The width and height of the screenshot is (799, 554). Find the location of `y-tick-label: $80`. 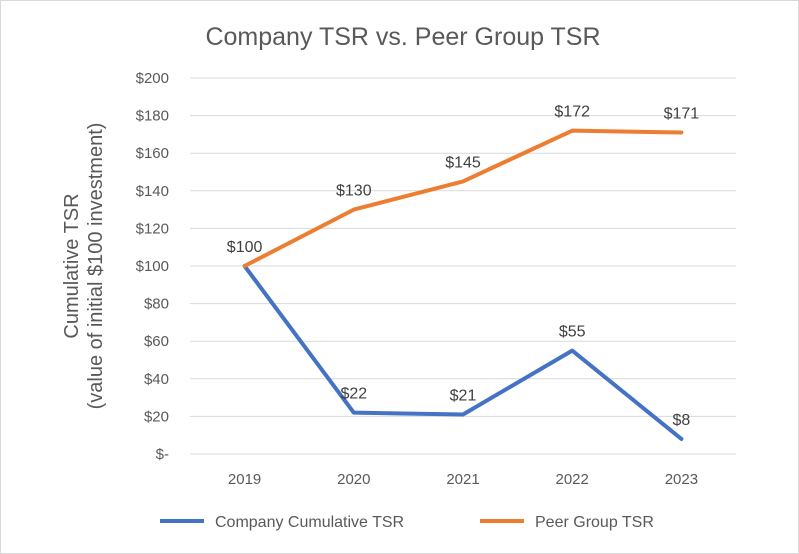

y-tick-label: $80 is located at coordinates (156, 304).